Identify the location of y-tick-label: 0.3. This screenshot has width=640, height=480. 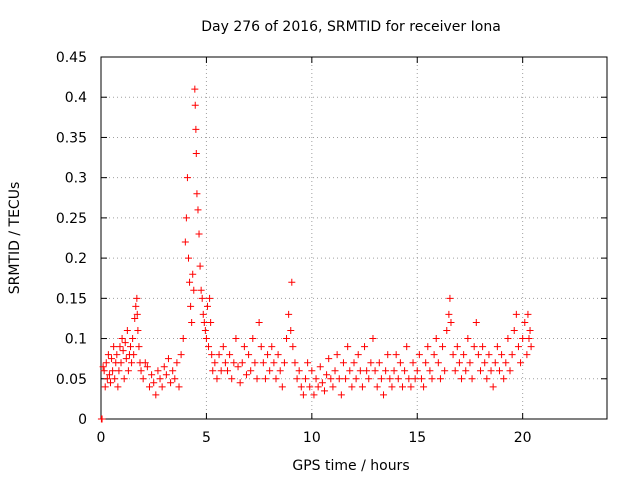
(76, 179).